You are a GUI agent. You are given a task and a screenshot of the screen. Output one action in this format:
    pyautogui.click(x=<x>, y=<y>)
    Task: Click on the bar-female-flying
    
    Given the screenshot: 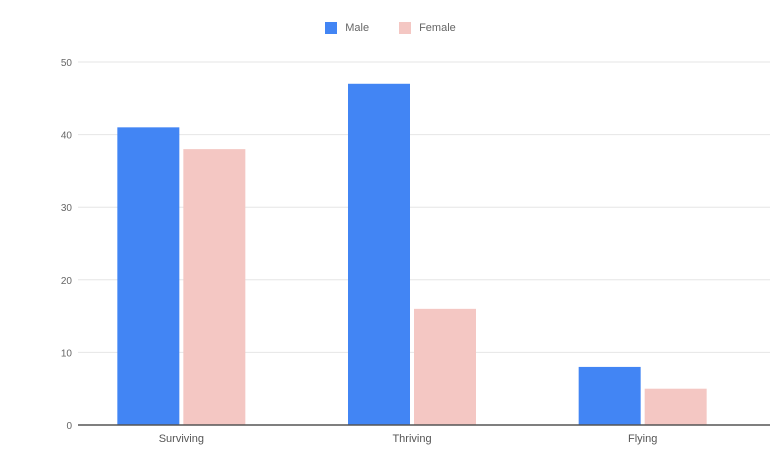 What is the action you would take?
    pyautogui.click(x=675, y=406)
    